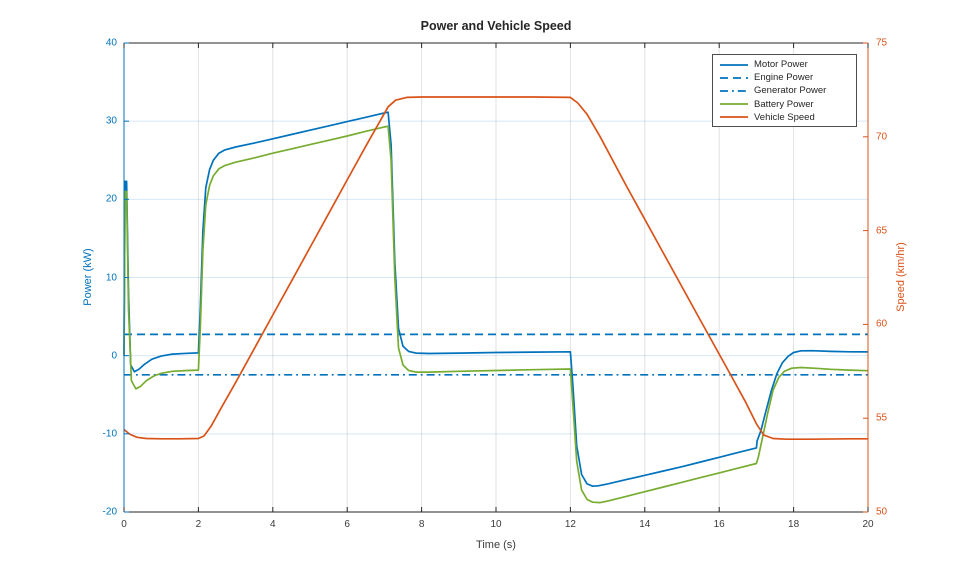 Image resolution: width=959 pixels, height=577 pixels. Describe the element at coordinates (273, 524) in the screenshot. I see `x-tick-label: 4` at that location.